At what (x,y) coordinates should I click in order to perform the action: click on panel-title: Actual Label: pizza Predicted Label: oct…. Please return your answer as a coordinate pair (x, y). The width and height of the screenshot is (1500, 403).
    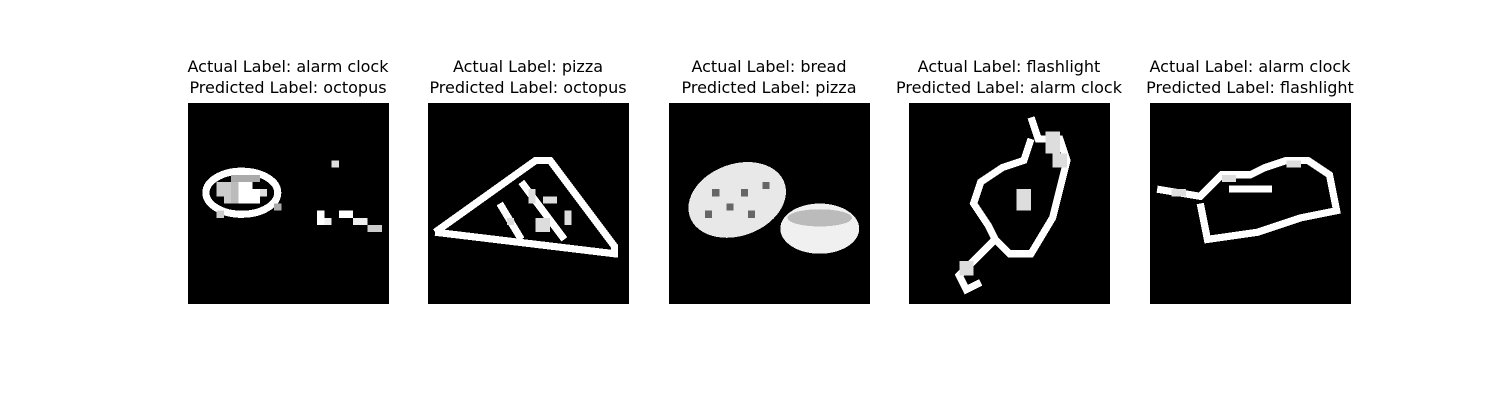
    Looking at the image, I should click on (528, 77).